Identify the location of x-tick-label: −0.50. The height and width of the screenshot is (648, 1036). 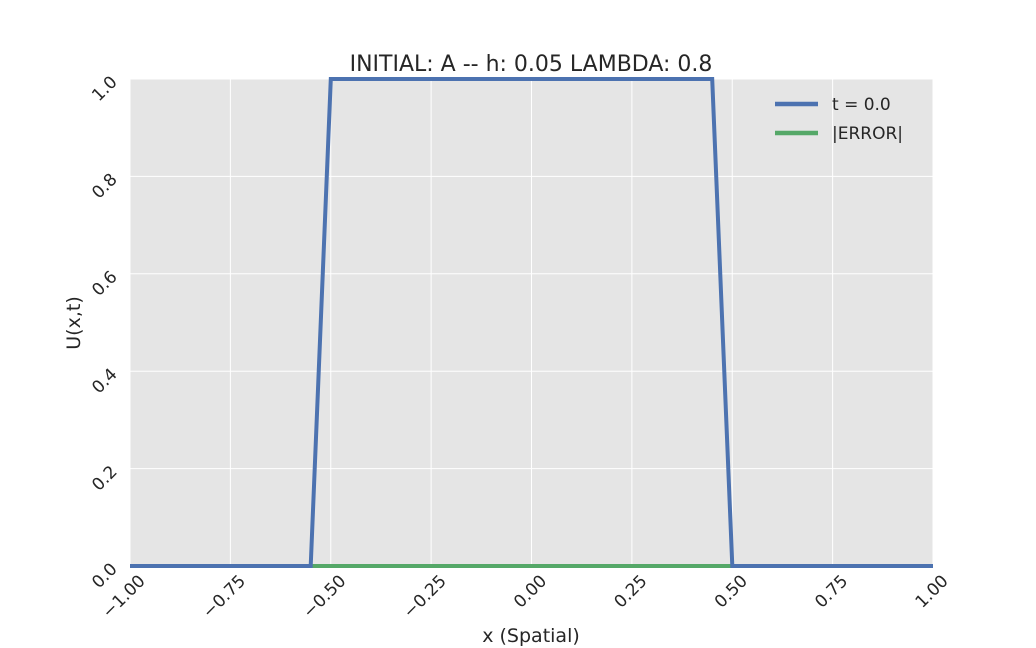
(324, 596).